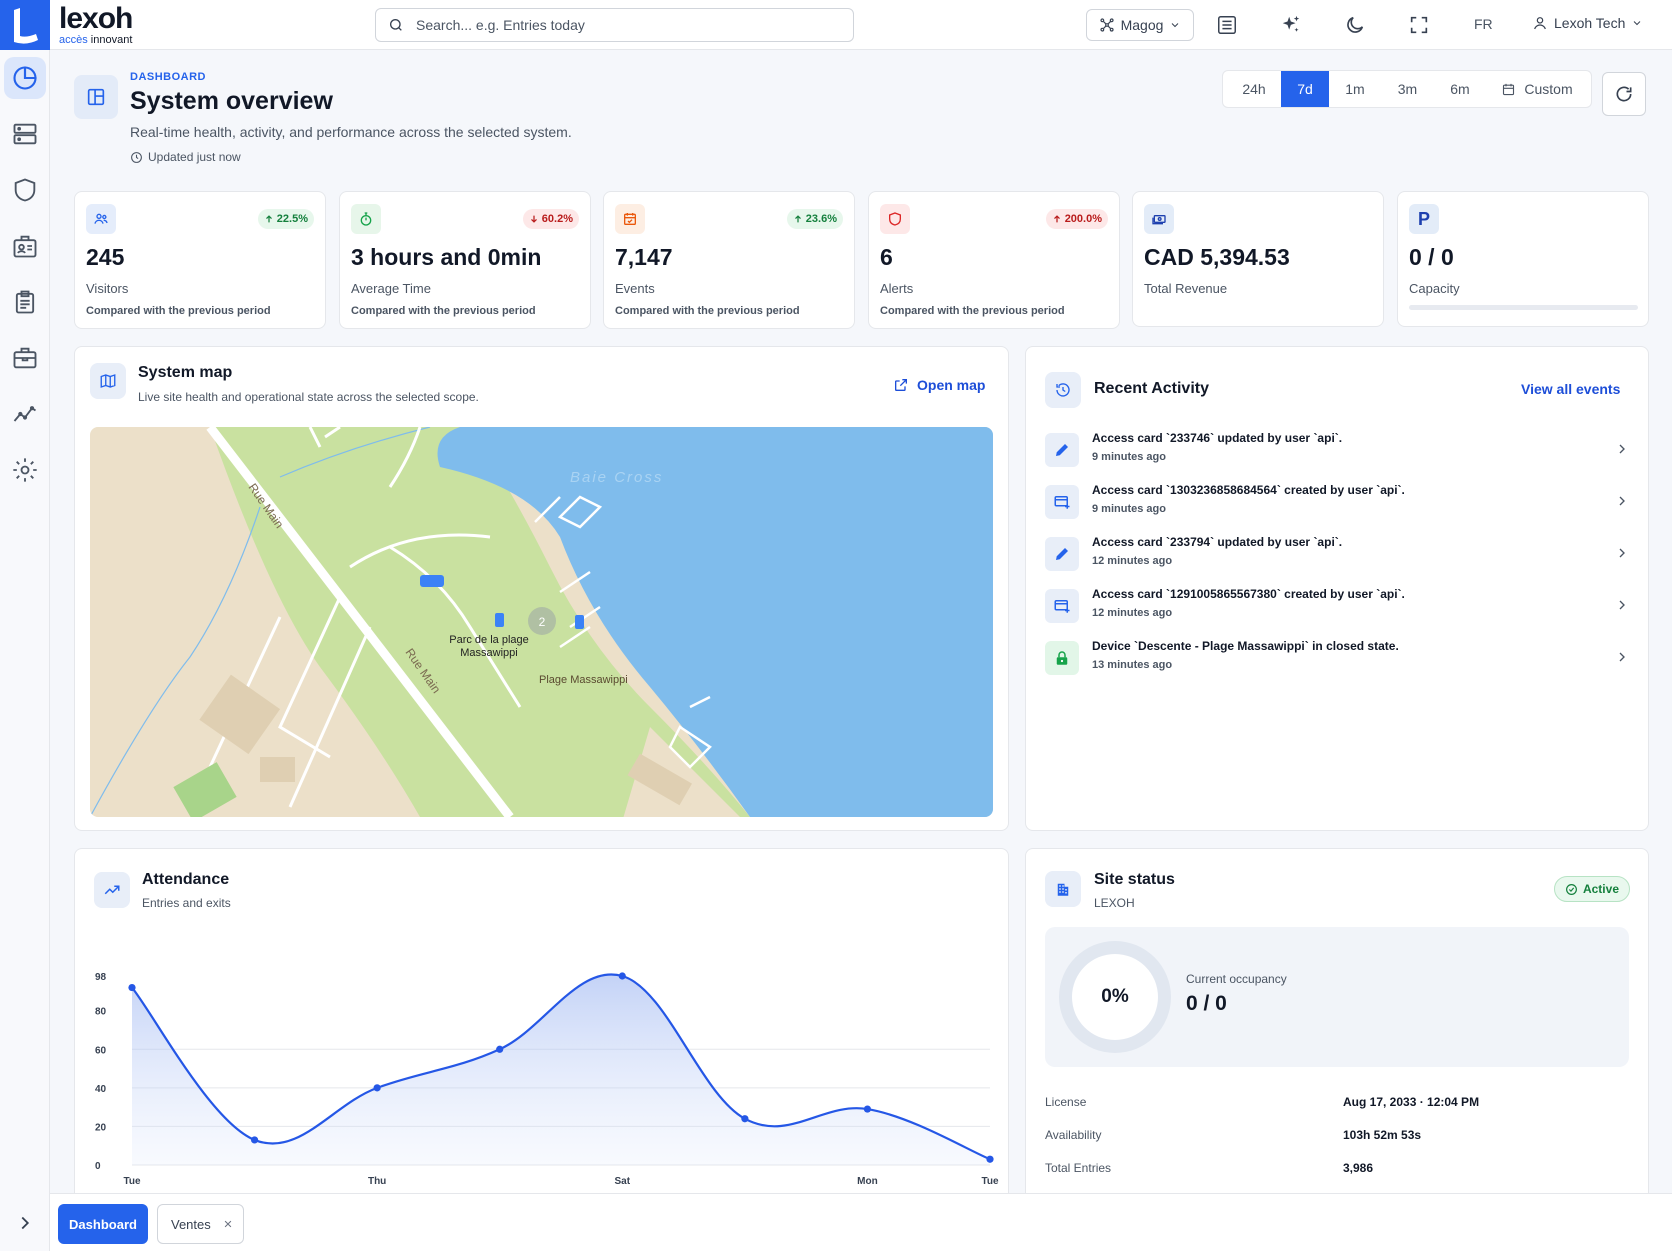 Image resolution: width=1672 pixels, height=1251 pixels. What do you see at coordinates (101, 1012) in the screenshot?
I see `y-tick-label: 80` at bounding box center [101, 1012].